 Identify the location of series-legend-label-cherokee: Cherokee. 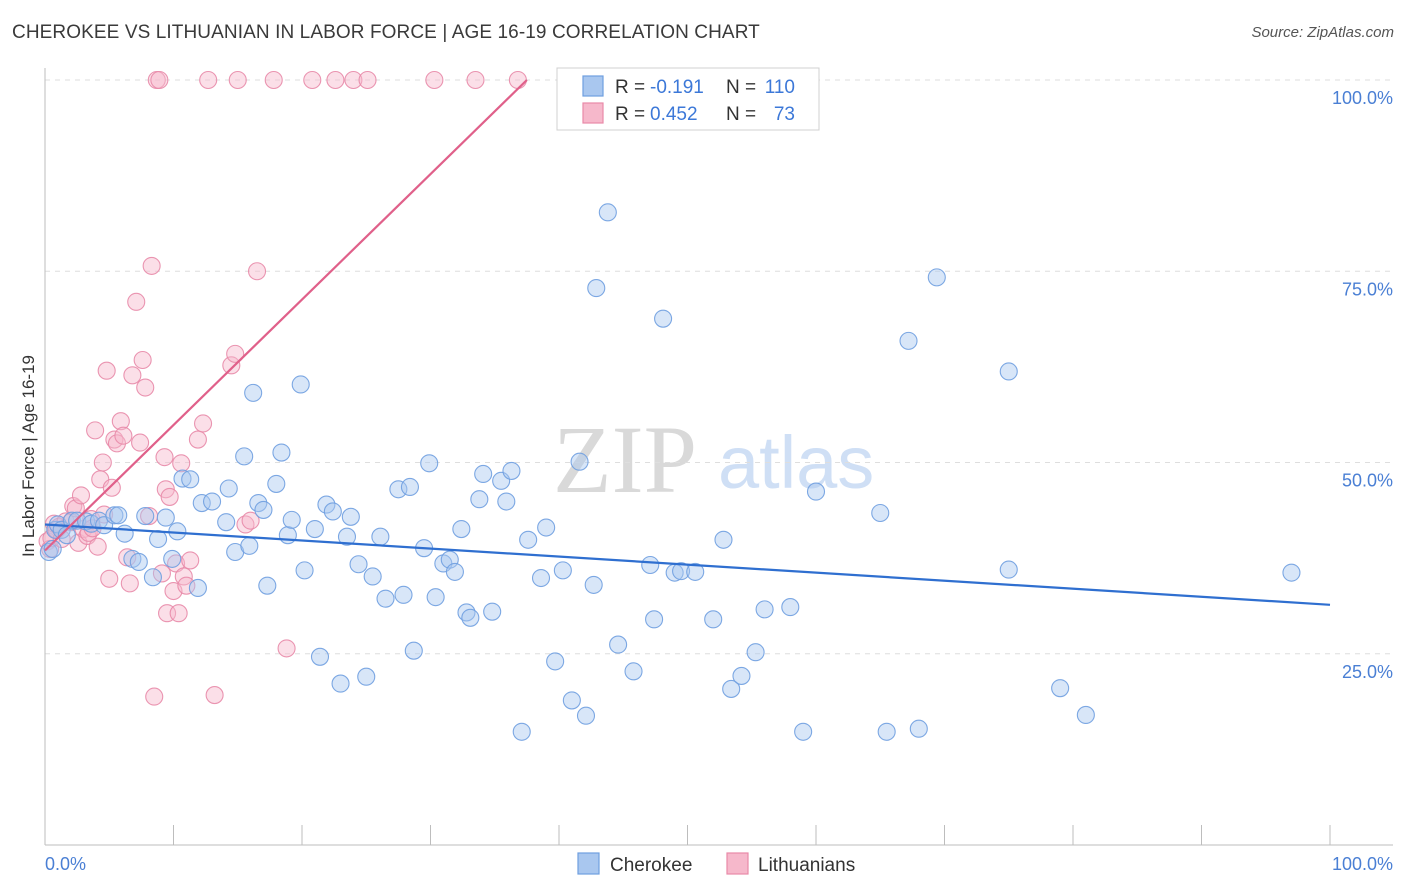
(651, 865).